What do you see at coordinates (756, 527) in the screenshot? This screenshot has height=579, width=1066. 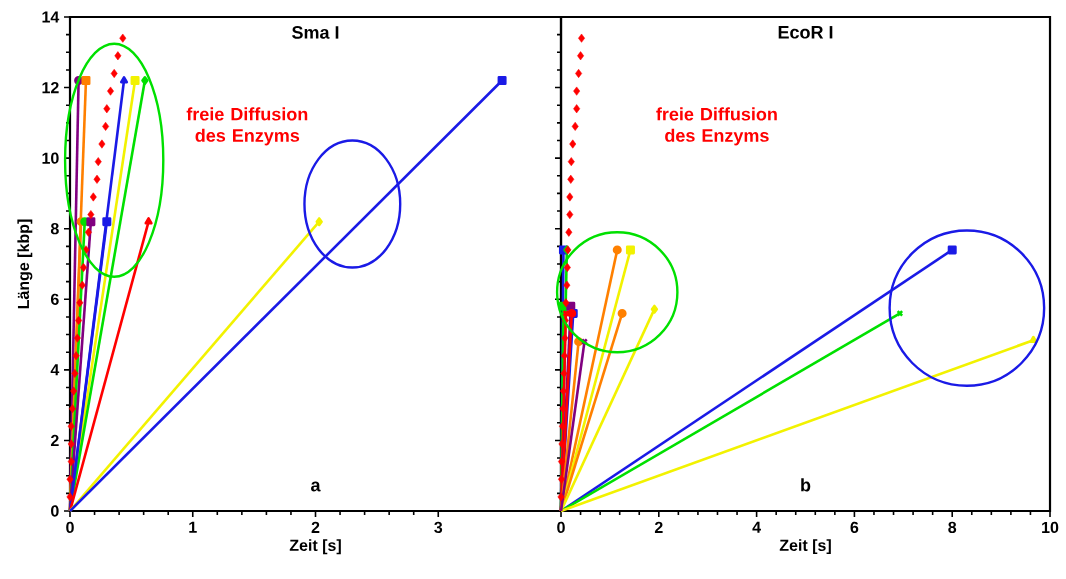 I see `x-tick-label: 4` at bounding box center [756, 527].